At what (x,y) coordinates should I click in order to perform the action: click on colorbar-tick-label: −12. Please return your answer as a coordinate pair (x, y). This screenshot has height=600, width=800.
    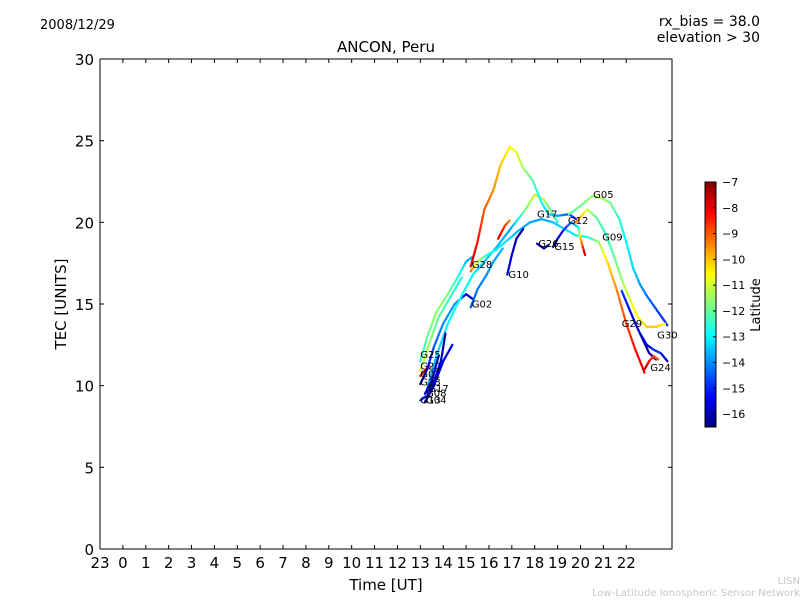
    Looking at the image, I should click on (733, 311).